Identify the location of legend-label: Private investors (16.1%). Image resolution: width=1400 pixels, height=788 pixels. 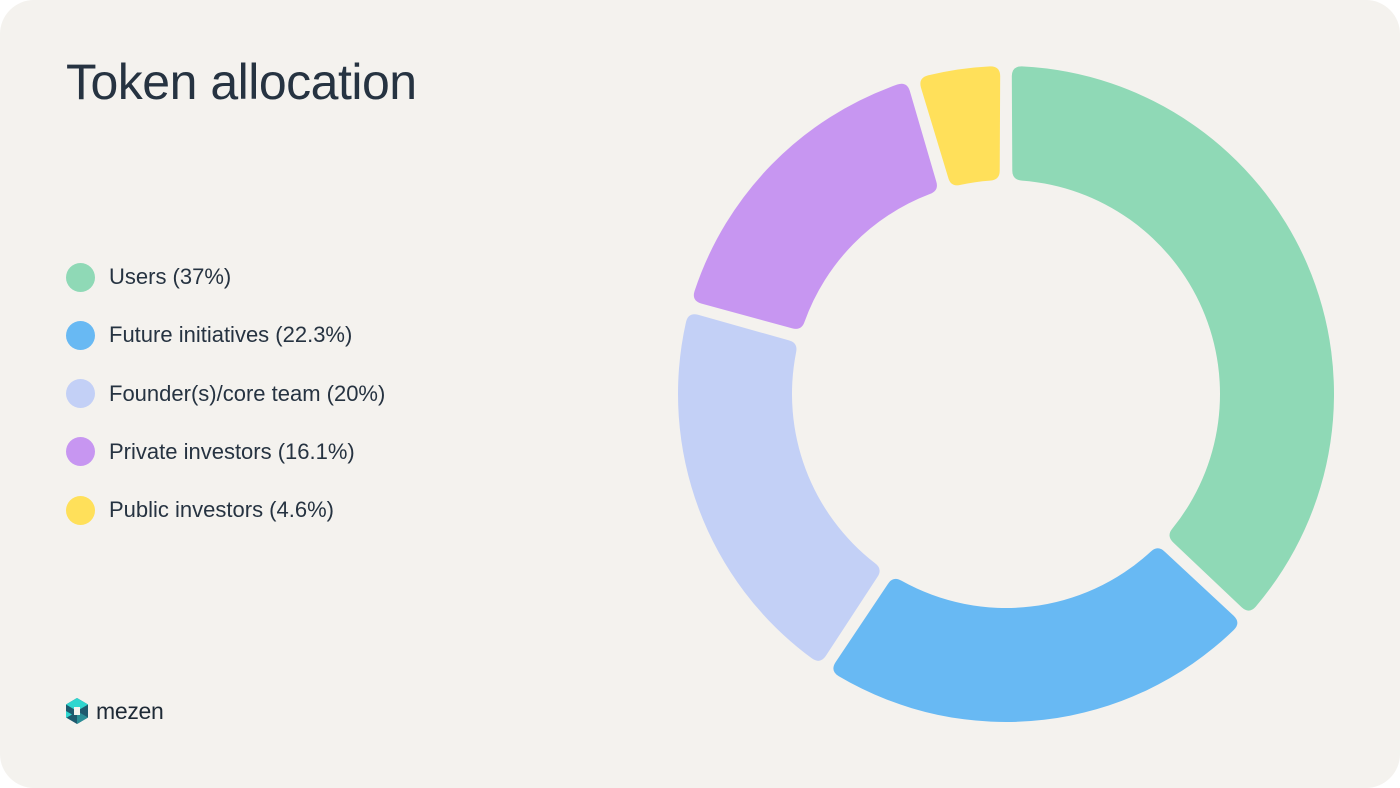
(232, 451).